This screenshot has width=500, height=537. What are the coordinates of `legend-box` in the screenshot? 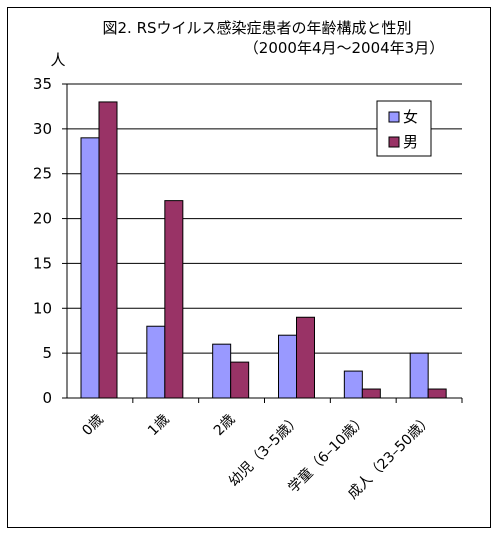 It's located at (404, 128).